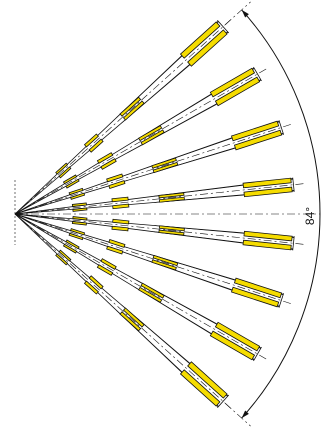 The width and height of the screenshot is (322, 435). I want to click on angle-label: 84°, so click(310, 216).